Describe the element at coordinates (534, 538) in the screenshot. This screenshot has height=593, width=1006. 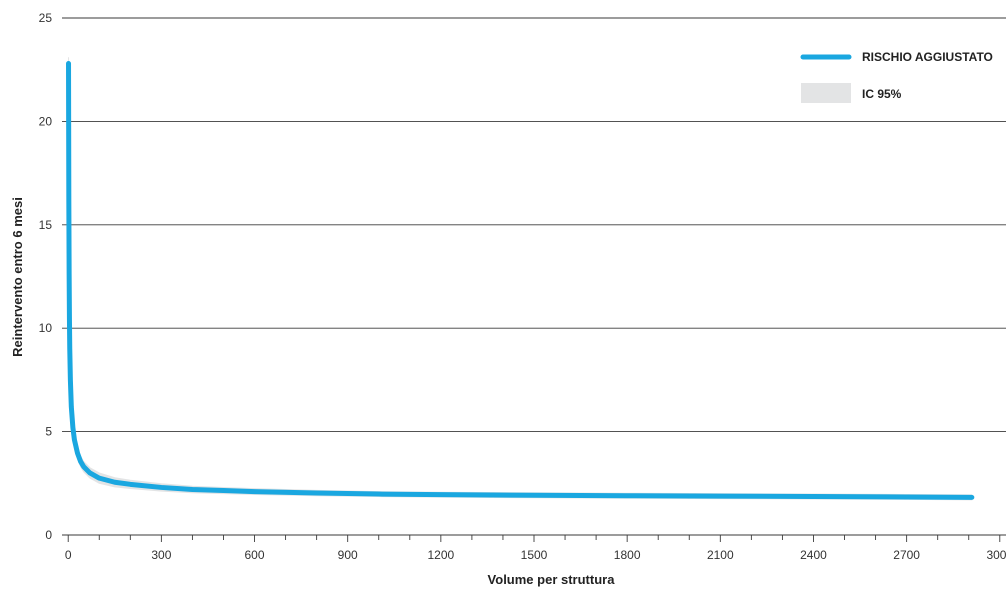
I see `x-axis` at that location.